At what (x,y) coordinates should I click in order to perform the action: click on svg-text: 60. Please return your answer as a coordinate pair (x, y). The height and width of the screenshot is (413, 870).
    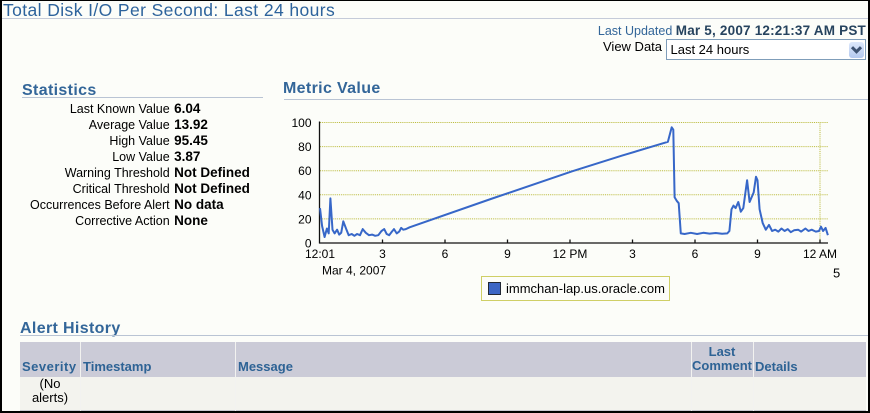
    Looking at the image, I should click on (305, 171).